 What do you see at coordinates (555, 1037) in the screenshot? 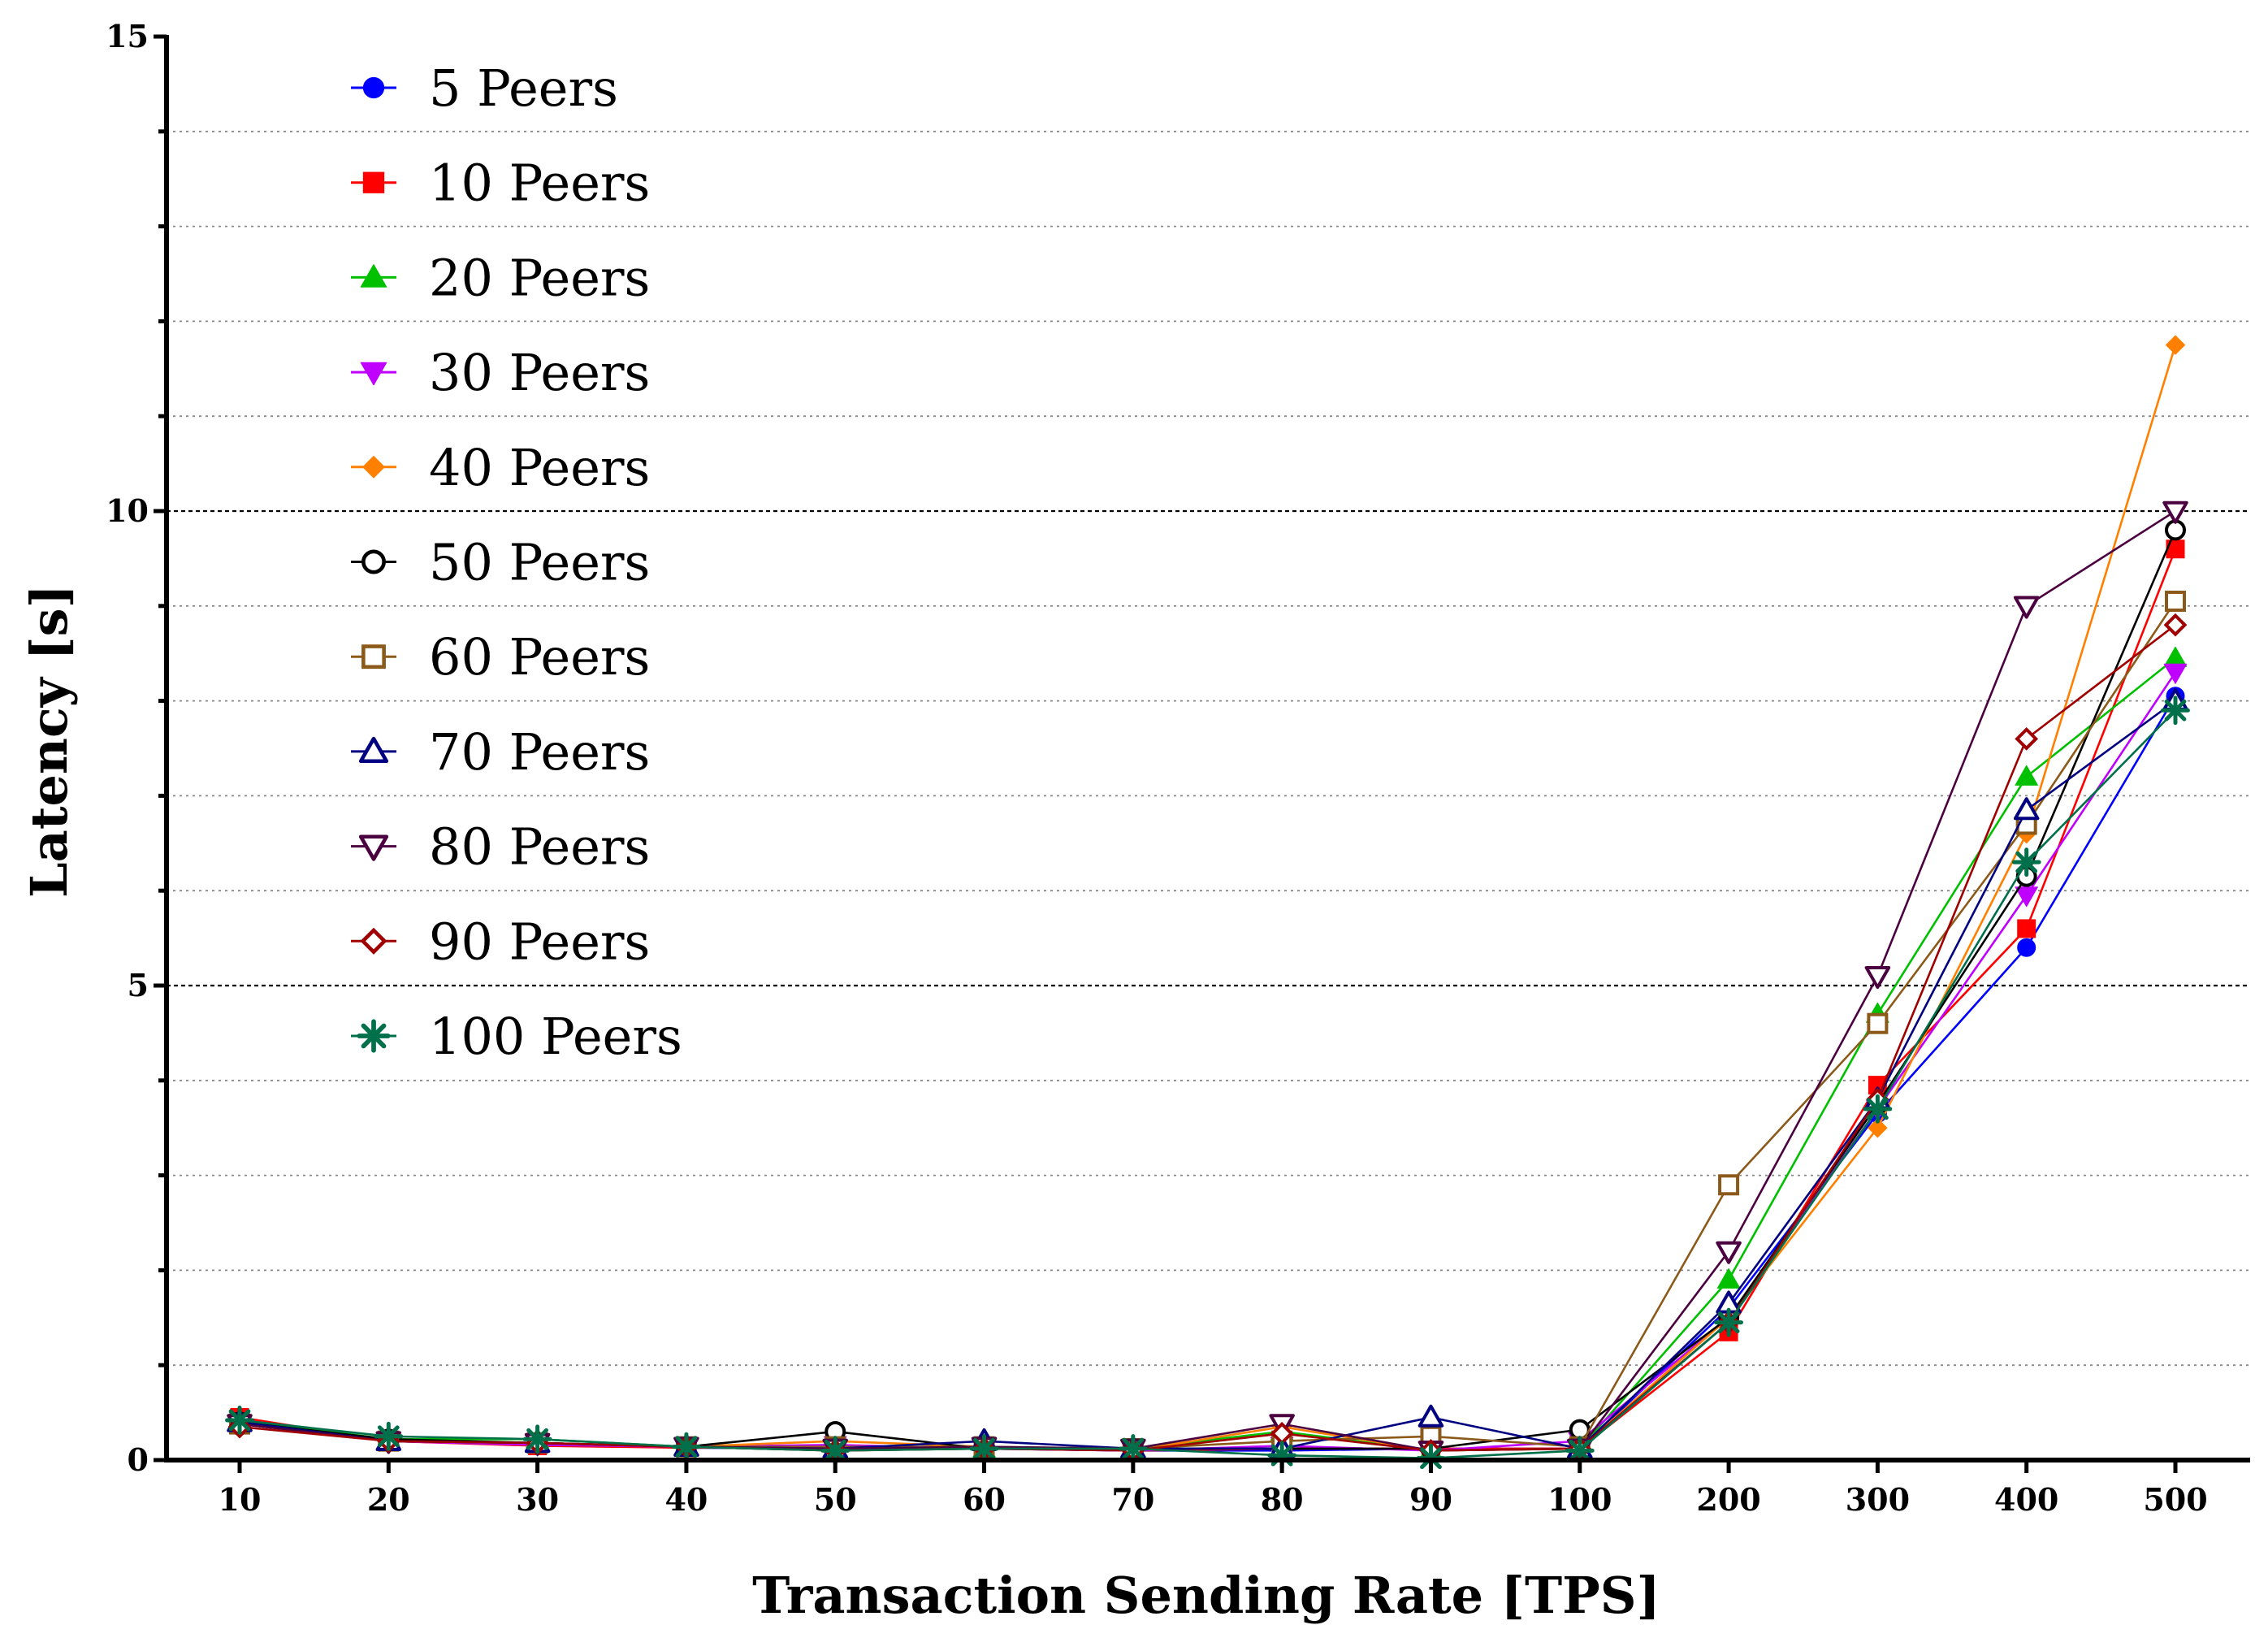
I see `legend-label: 100 Peers` at bounding box center [555, 1037].